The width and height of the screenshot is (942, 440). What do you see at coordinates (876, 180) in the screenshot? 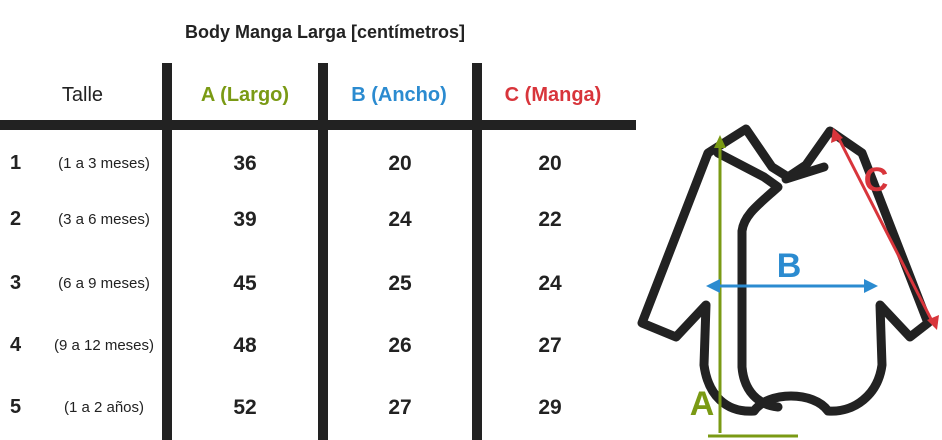
I see `label-c: C` at bounding box center [876, 180].